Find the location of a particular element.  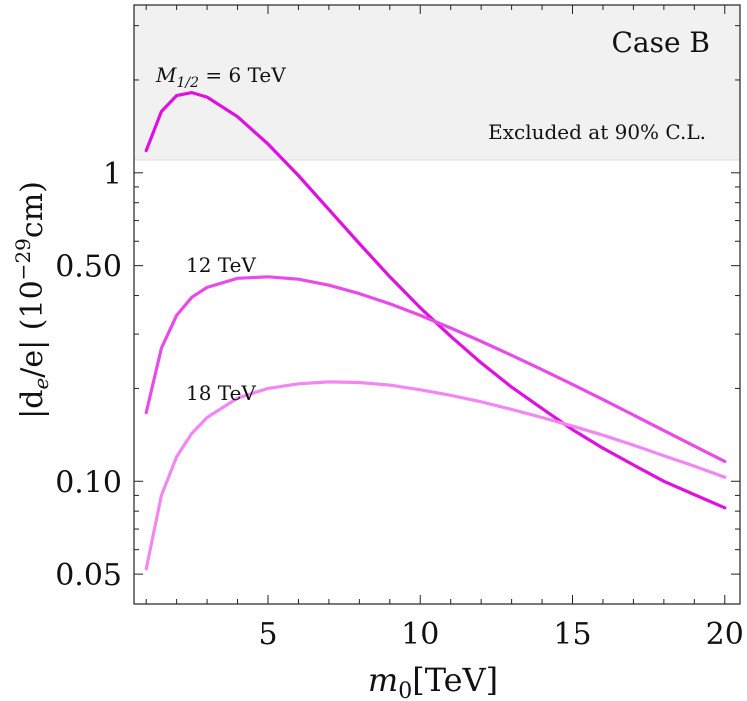

series-label-6tev-base: M is located at coordinates (166, 75).